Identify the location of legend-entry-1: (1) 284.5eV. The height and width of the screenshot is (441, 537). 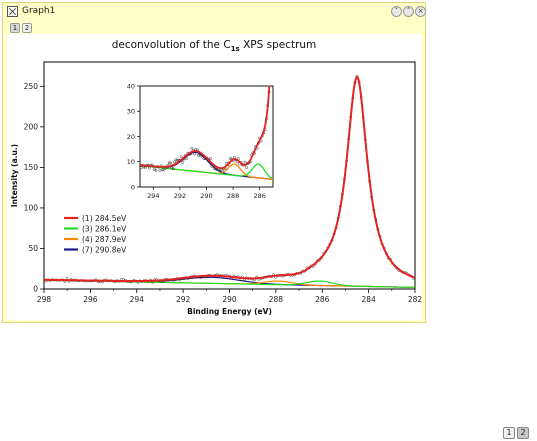
(104, 218).